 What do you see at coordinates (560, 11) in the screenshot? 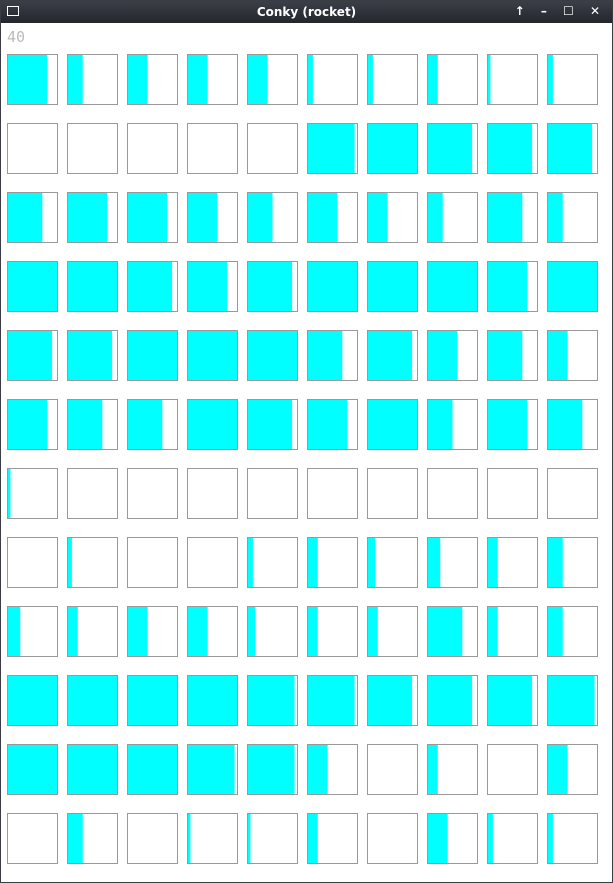
I see `window-buttons: ↑ – ☐ ✕` at bounding box center [560, 11].